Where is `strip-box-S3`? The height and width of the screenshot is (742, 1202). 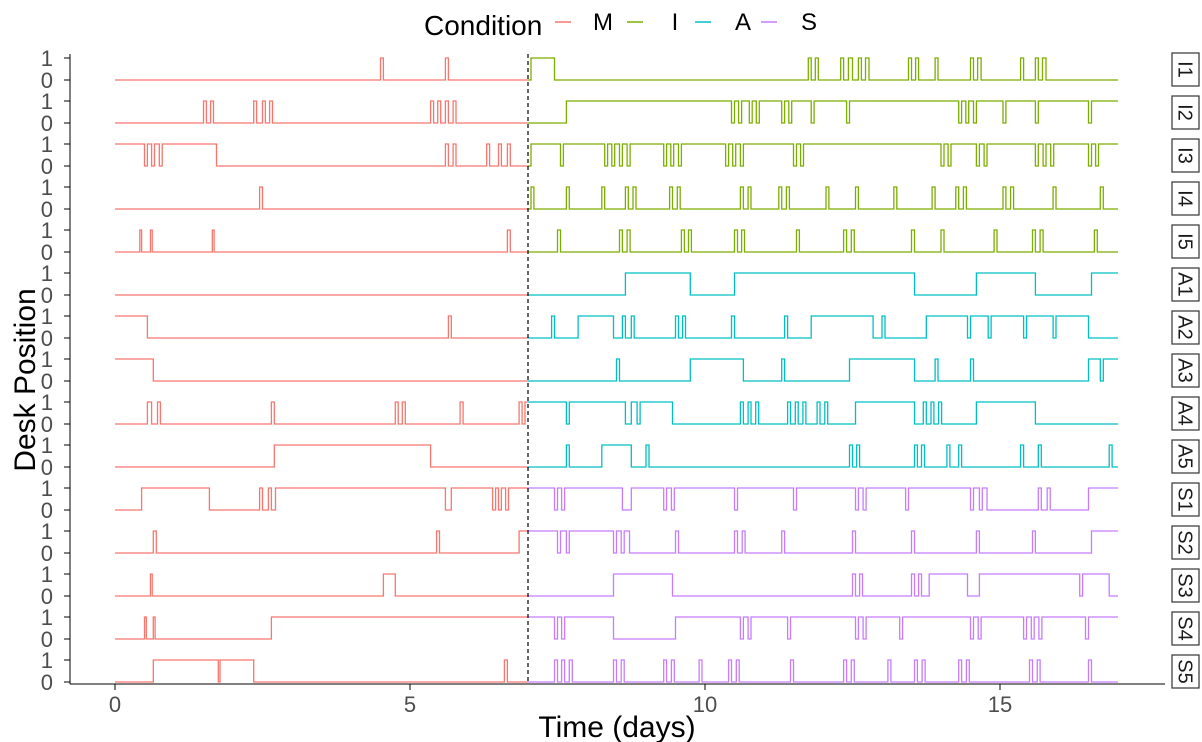
strip-box-S3 is located at coordinates (1185, 585).